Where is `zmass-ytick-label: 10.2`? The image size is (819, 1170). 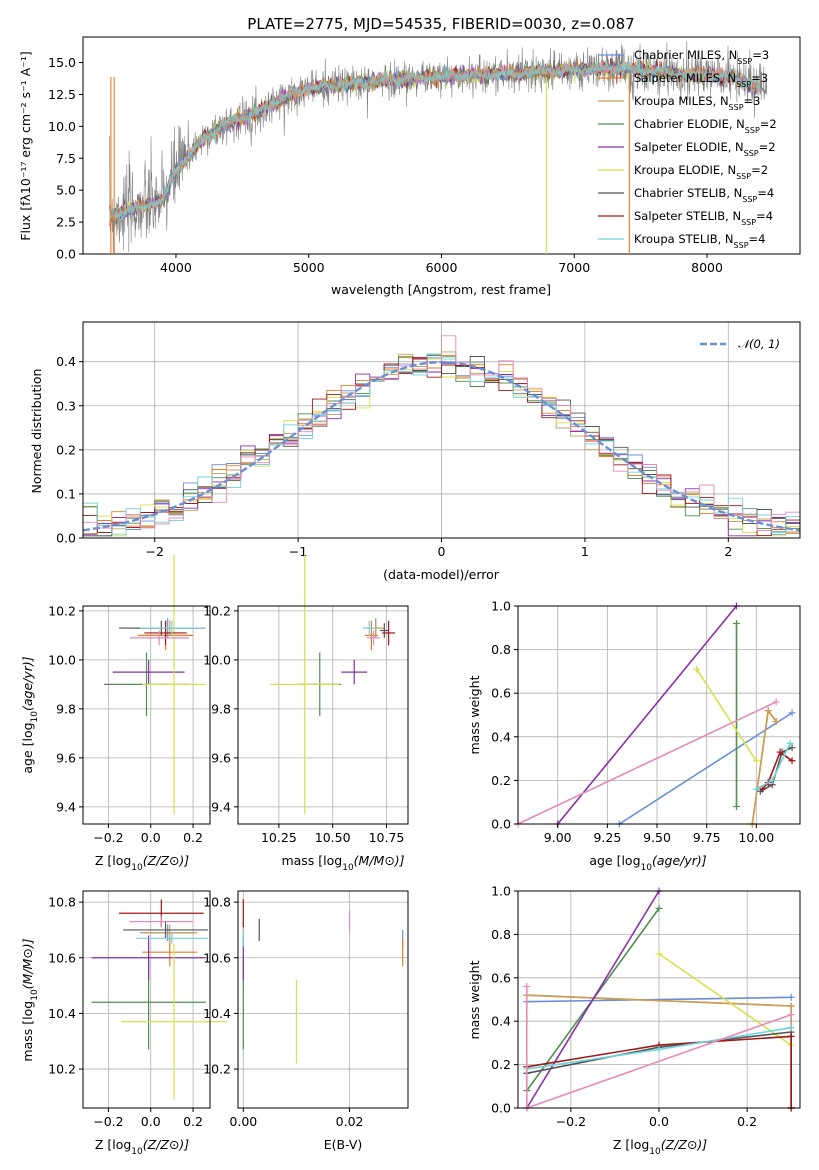
zmass-ytick-label: 10.2 is located at coordinates (62, 1069).